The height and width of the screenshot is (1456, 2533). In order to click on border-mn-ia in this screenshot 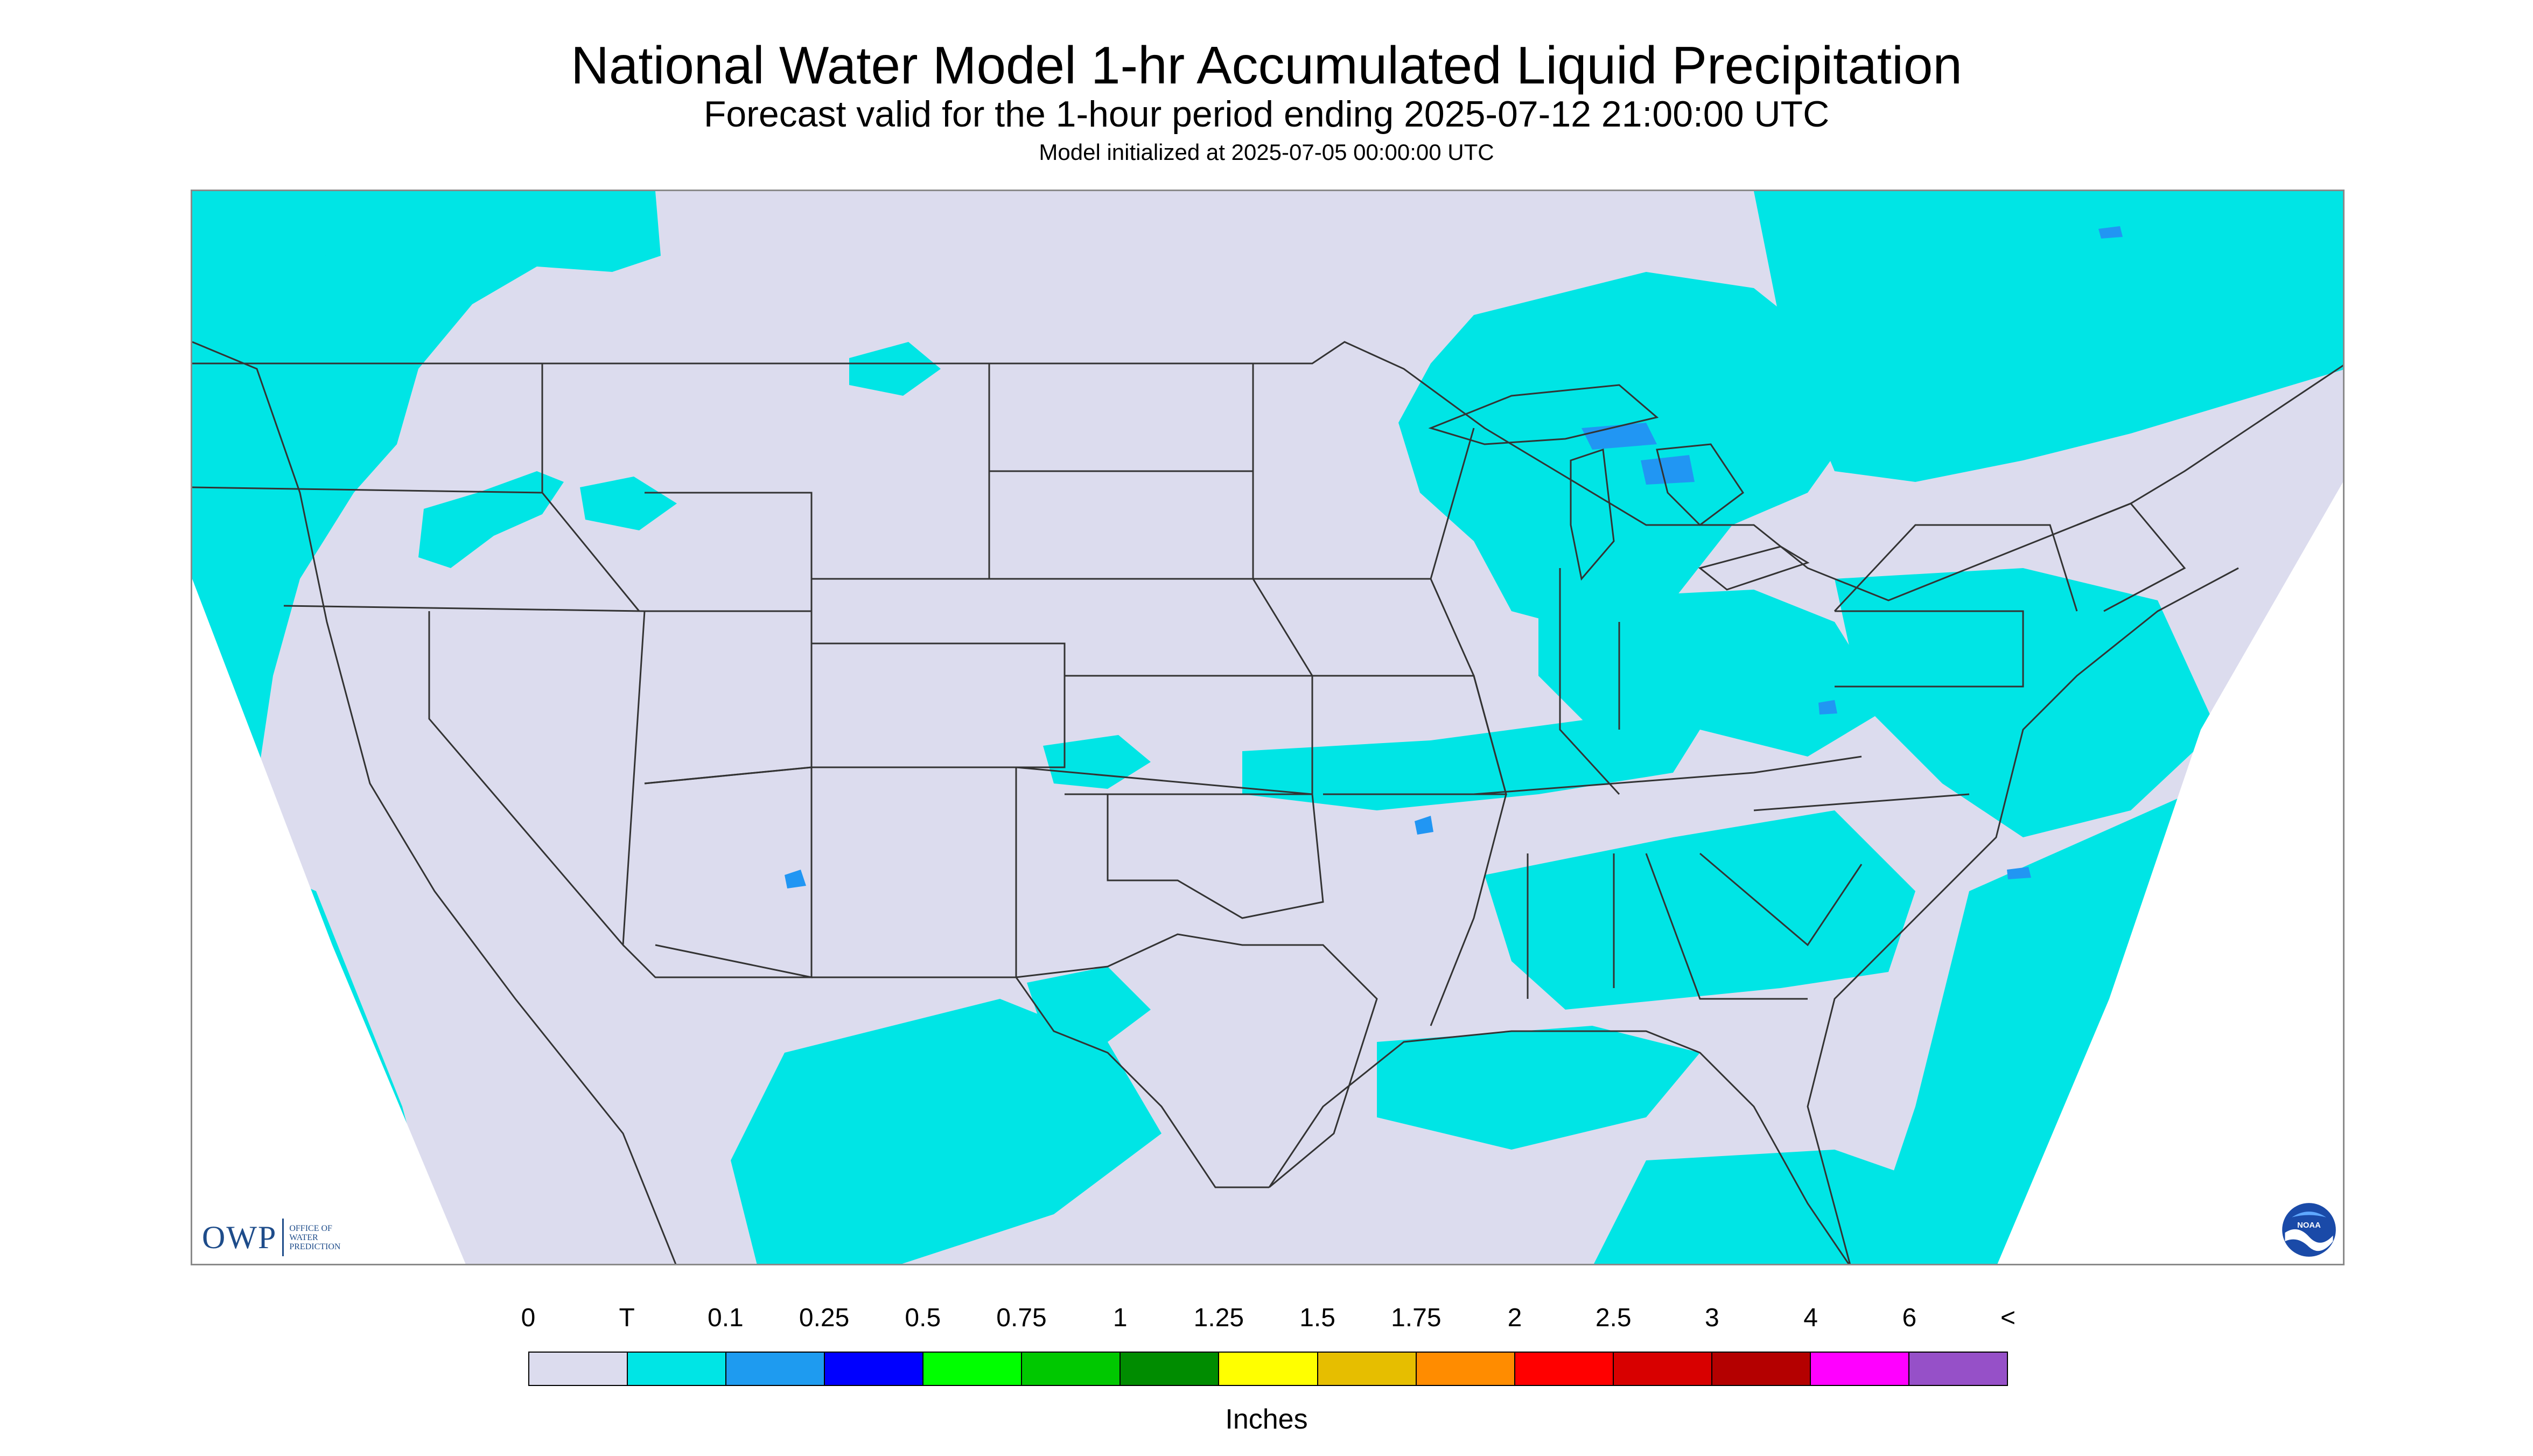, I will do `click(1363, 471)`.